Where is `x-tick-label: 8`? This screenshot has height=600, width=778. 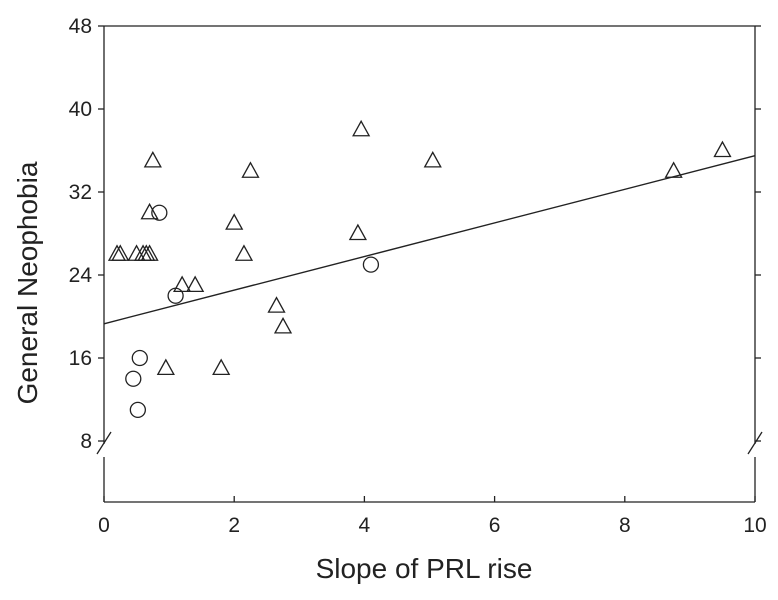 x-tick-label: 8 is located at coordinates (625, 525).